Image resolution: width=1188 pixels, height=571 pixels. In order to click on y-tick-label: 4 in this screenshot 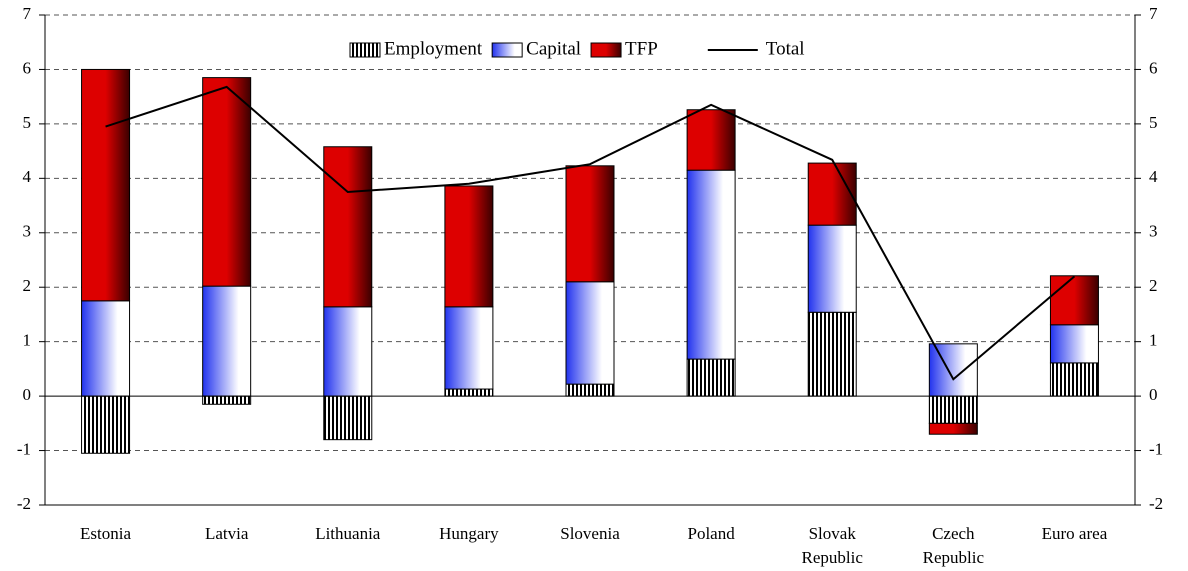, I will do `click(27, 176)`.